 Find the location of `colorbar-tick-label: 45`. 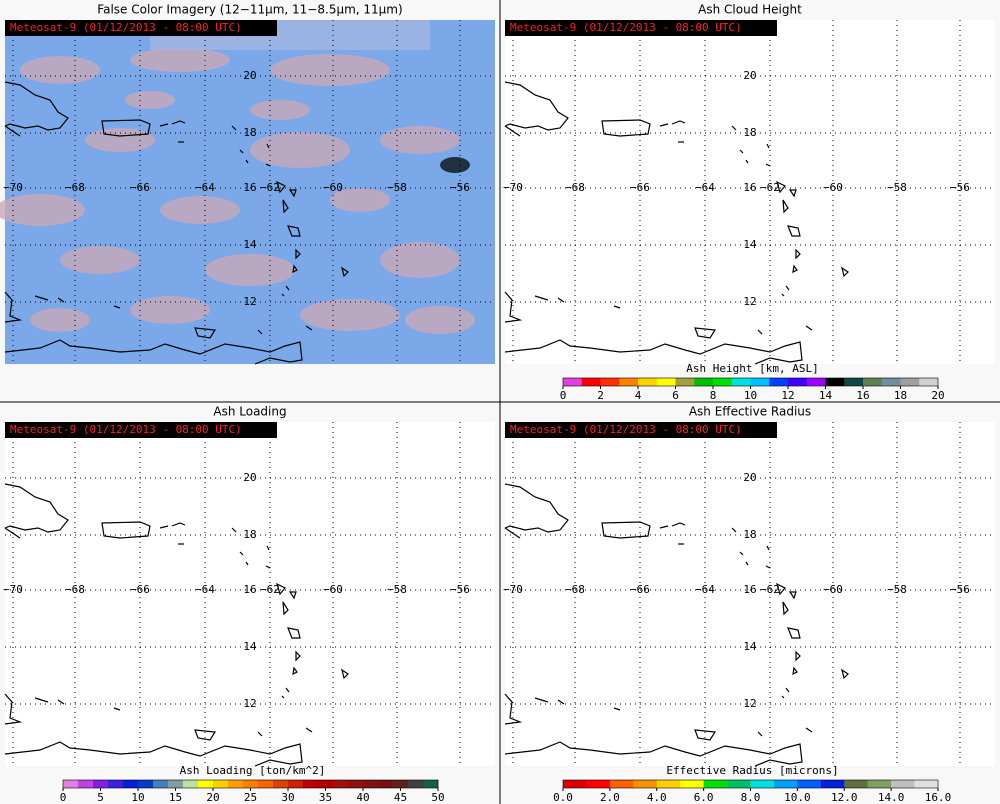

colorbar-tick-label: 45 is located at coordinates (400, 797).